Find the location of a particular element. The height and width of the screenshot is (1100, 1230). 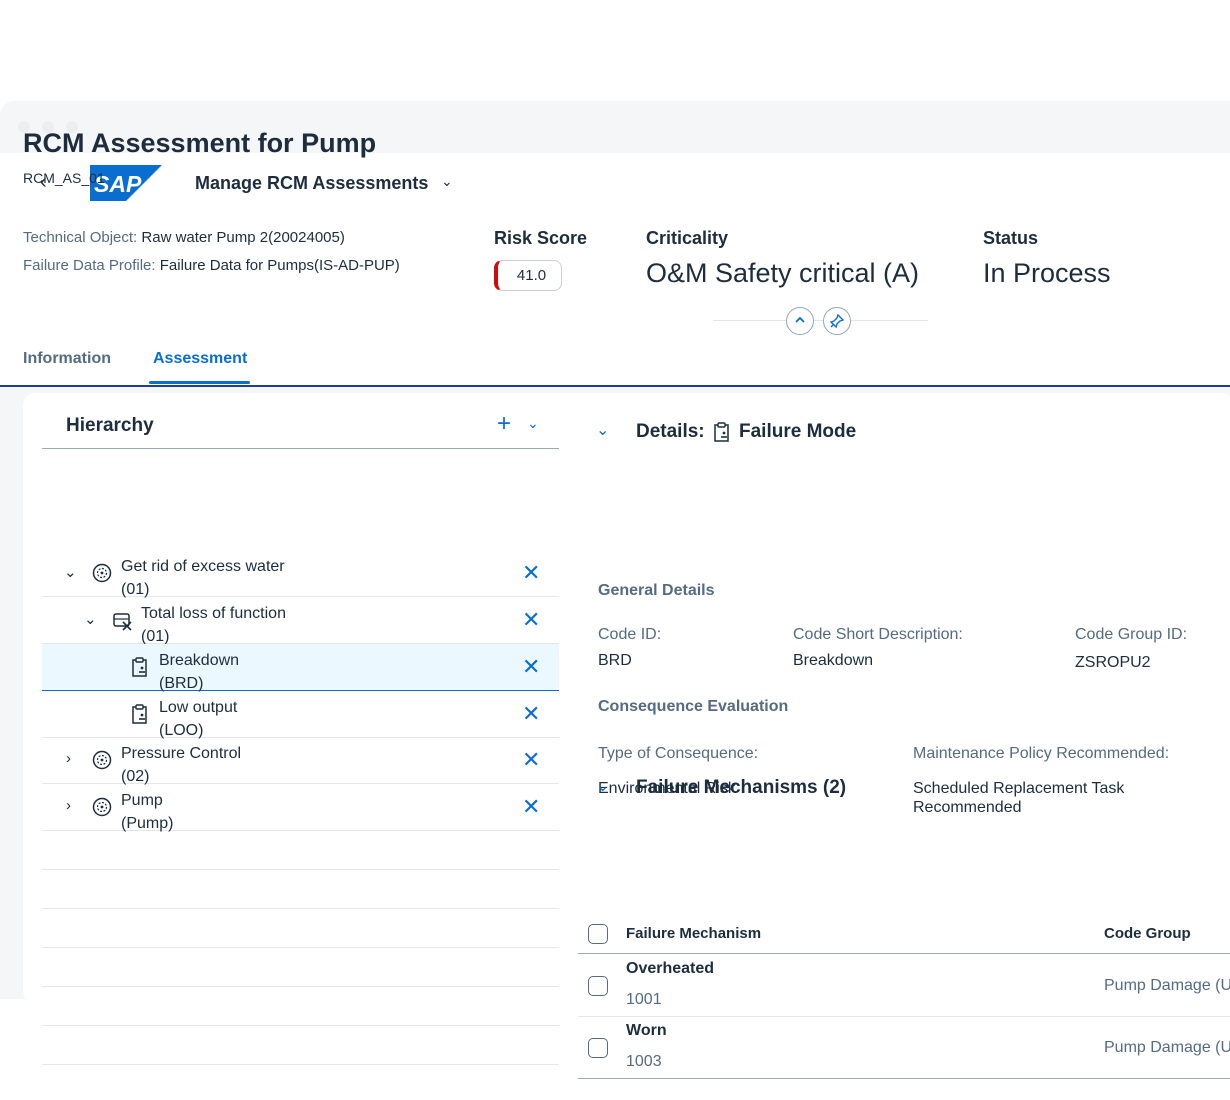

hierarchy-row-selected: Breakdown (BRD) ✕ is located at coordinates (300, 668).